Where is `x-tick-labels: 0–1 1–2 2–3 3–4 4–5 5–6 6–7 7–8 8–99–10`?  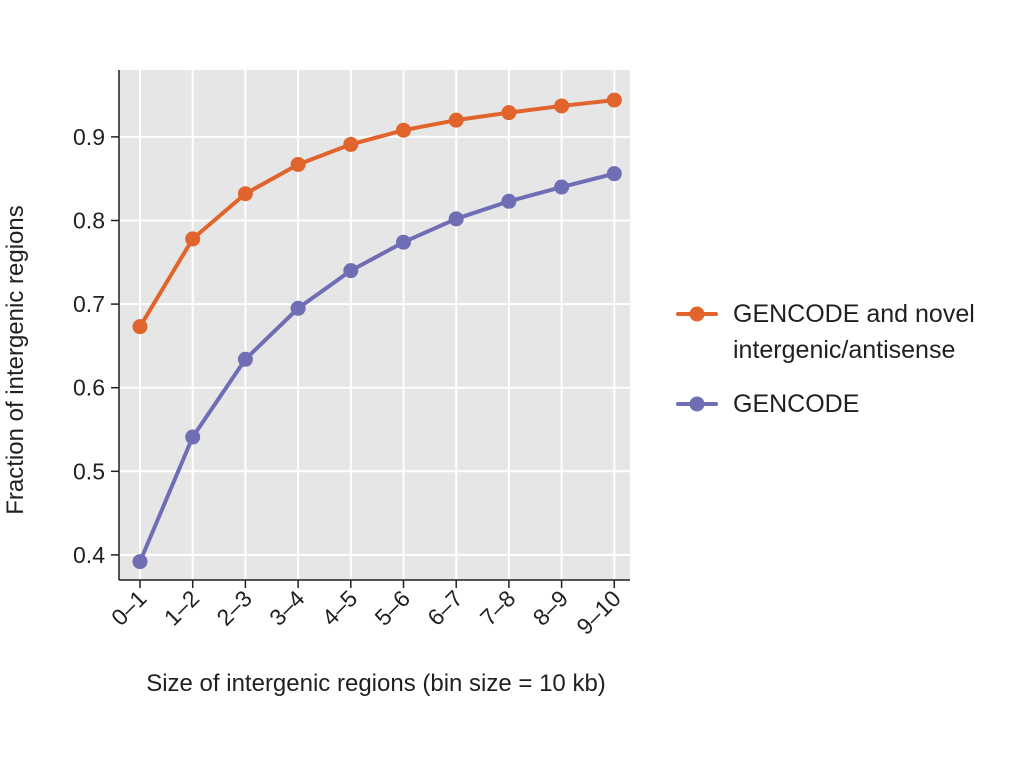 x-tick-labels: 0–1 1–2 2–3 3–4 4–5 5–6 6–7 7–8 8–99–10 is located at coordinates (366, 610).